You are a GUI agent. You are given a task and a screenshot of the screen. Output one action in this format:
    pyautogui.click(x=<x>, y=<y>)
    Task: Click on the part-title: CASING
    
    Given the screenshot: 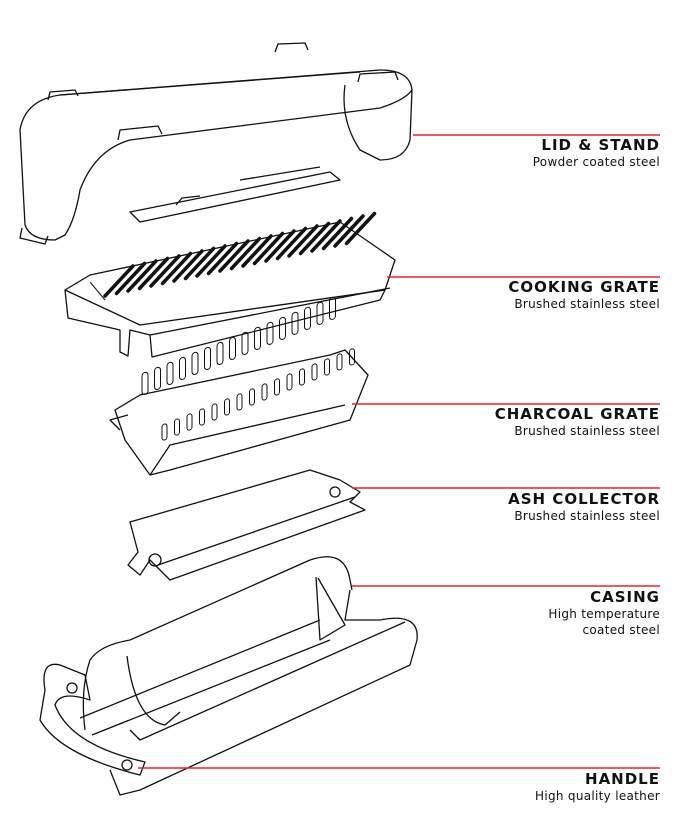 What is the action you would take?
    pyautogui.click(x=625, y=597)
    